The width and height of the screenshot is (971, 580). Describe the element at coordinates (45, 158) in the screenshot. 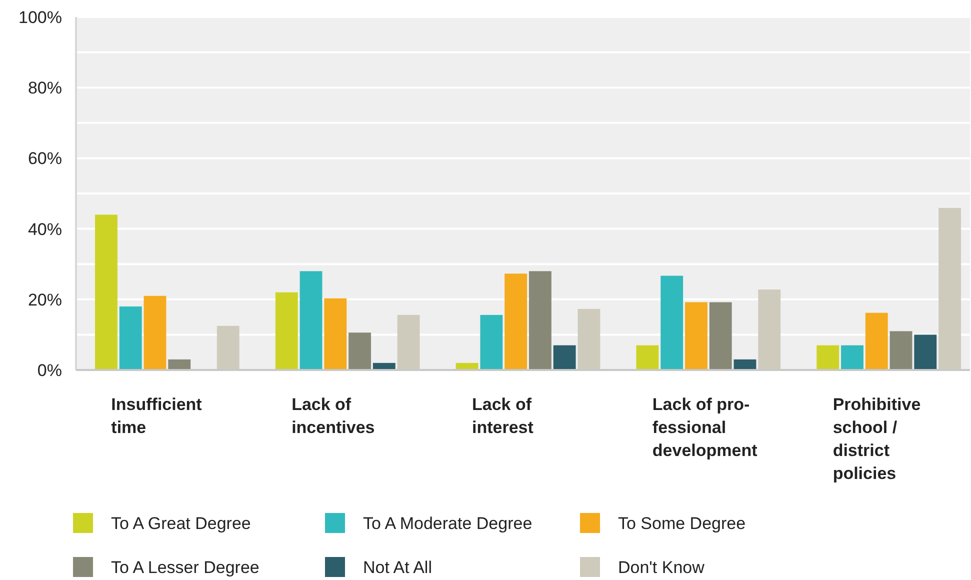

I see `y-tick-label: 60%` at that location.